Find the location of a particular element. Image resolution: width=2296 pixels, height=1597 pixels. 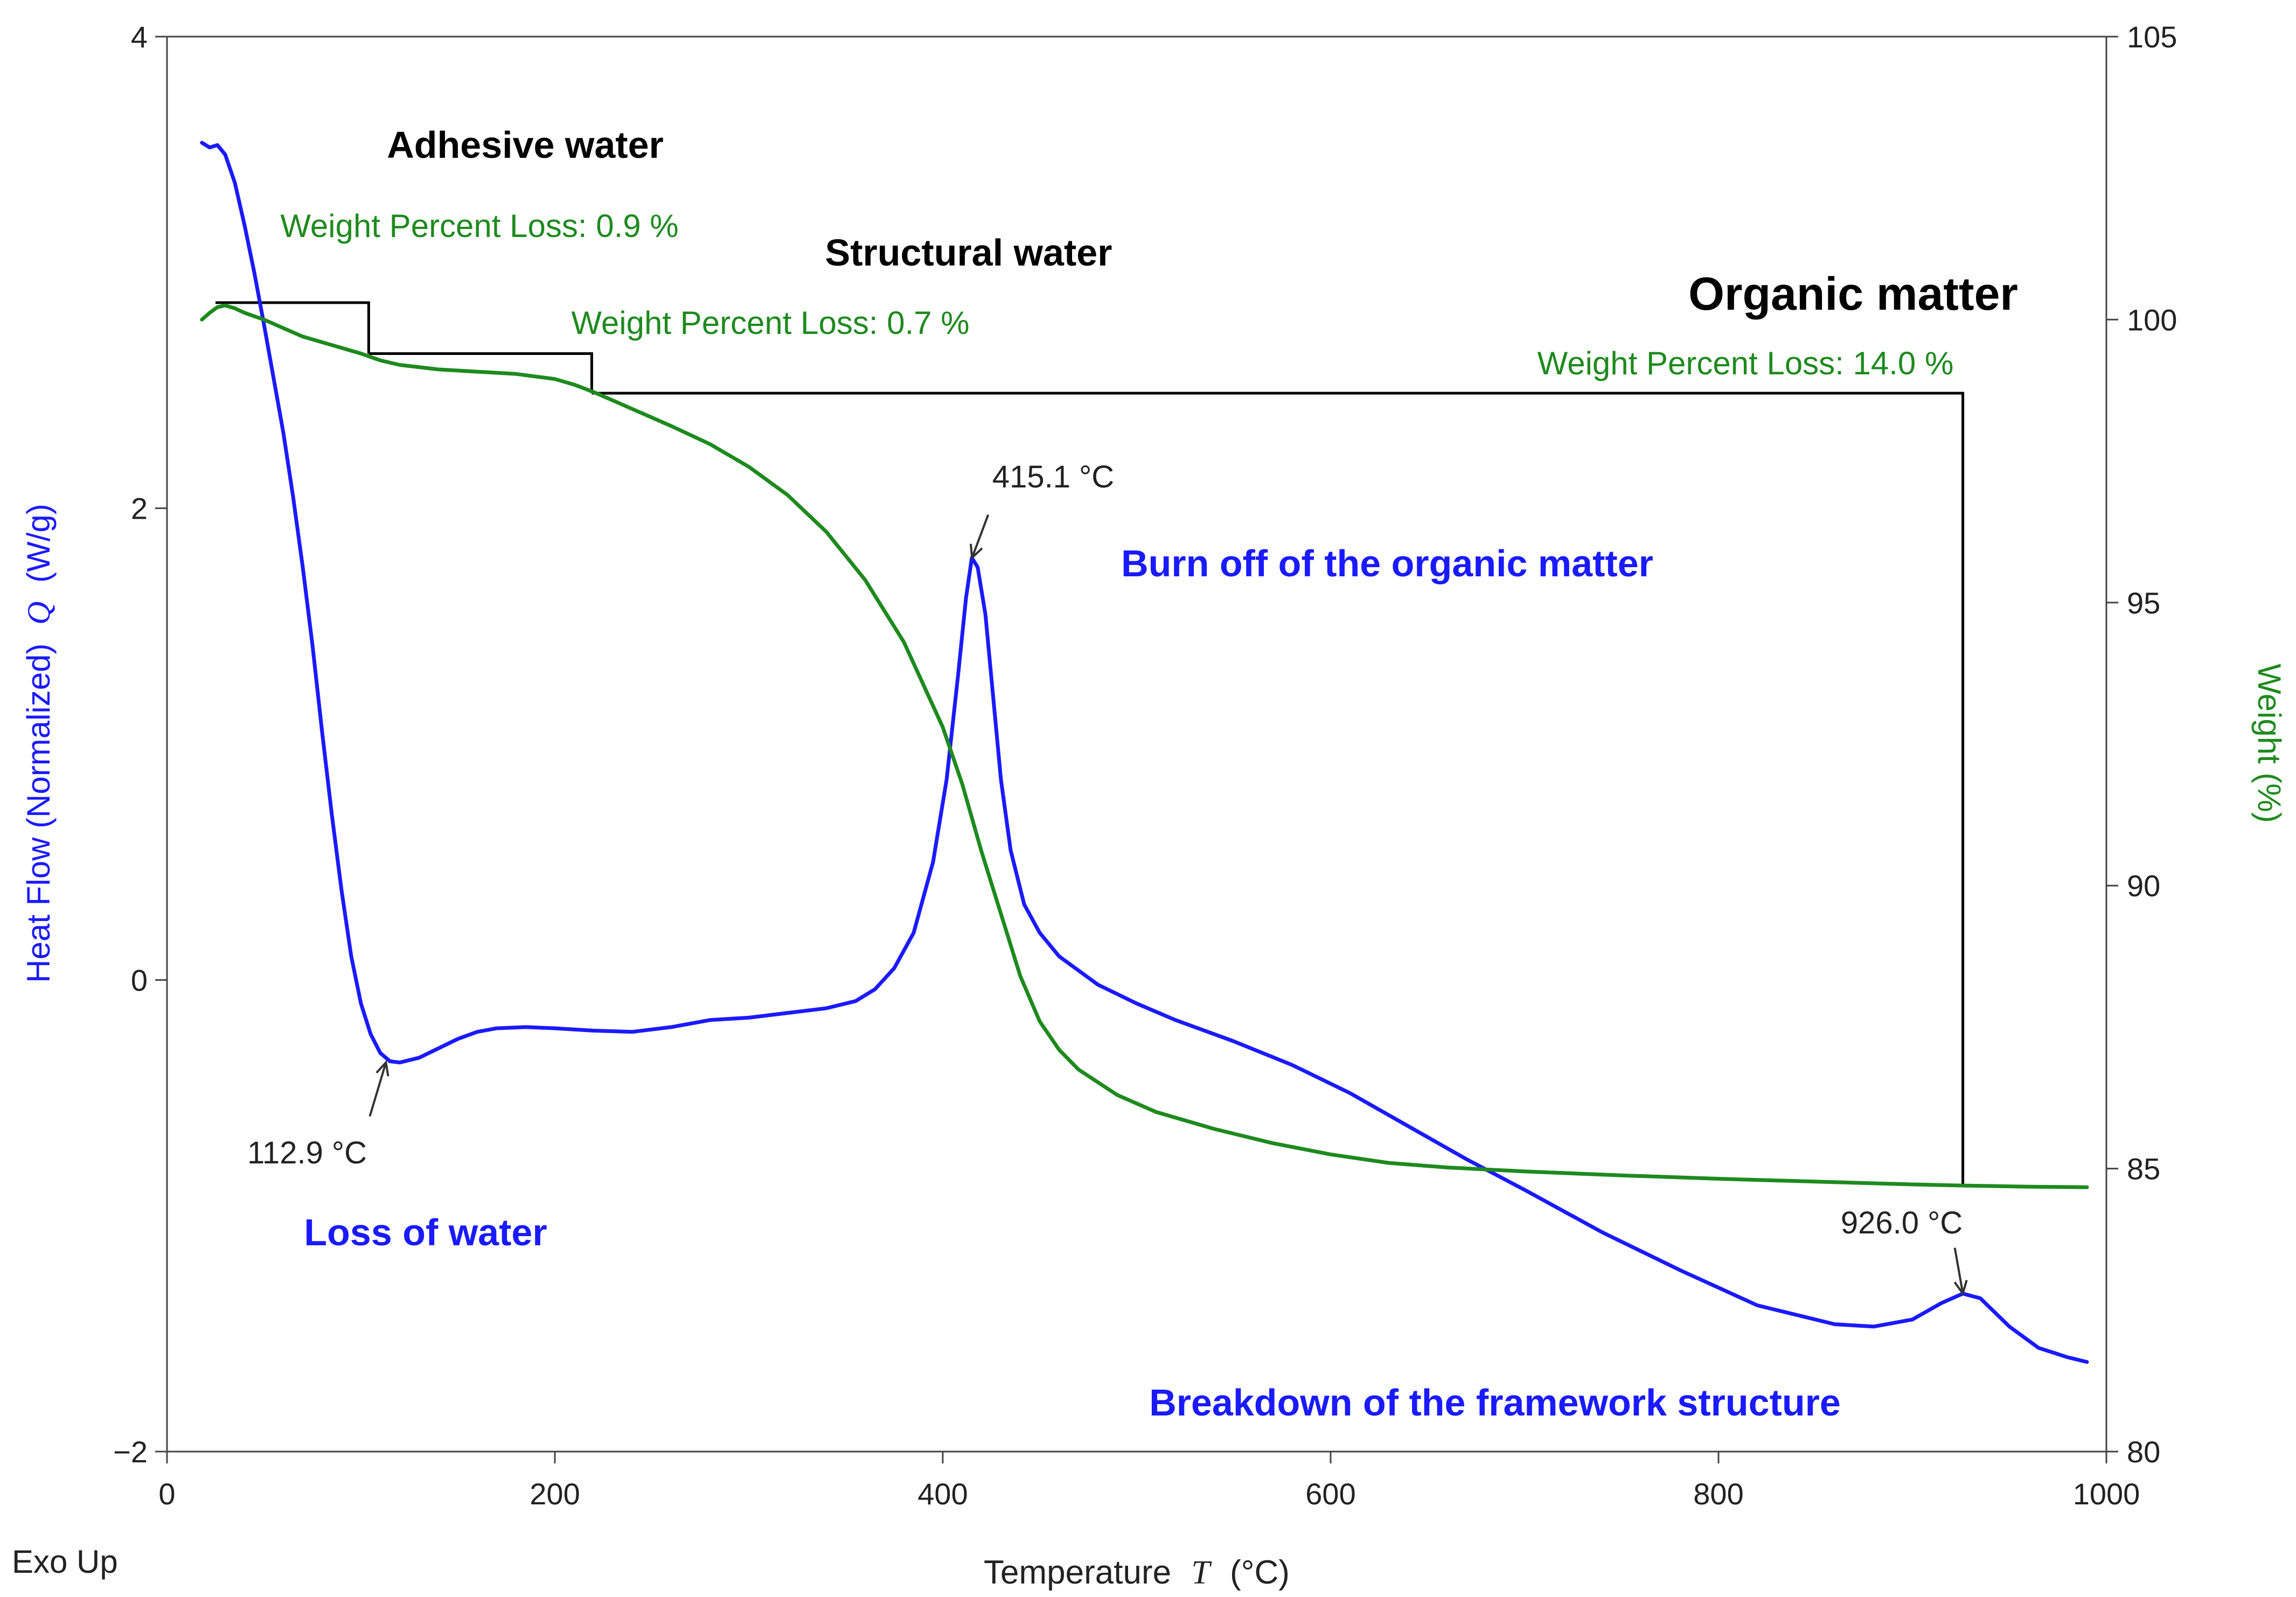

region-label: Loss of water is located at coordinates (425, 1232).